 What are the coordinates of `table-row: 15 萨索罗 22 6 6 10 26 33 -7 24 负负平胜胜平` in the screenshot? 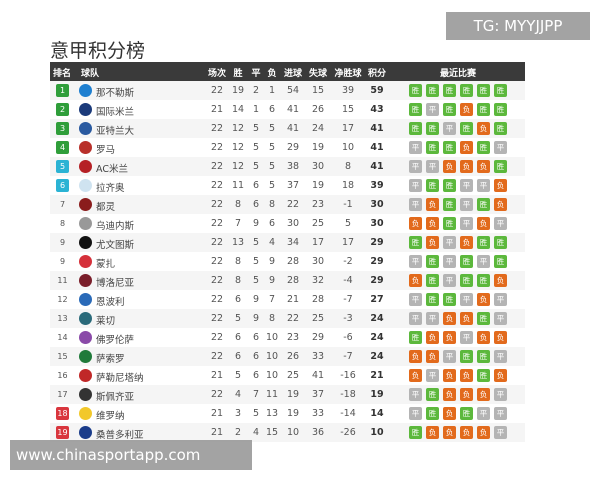 It's located at (287, 356).